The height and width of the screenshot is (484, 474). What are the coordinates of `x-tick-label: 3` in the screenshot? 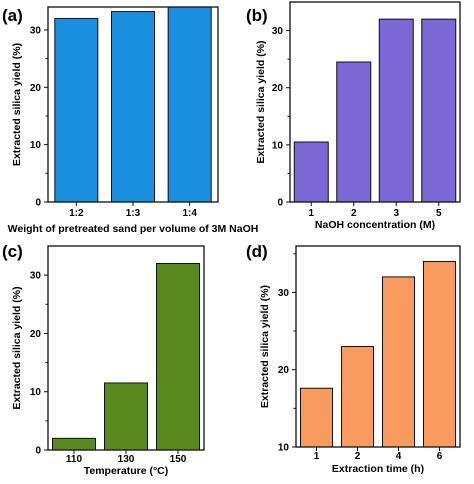 It's located at (396, 213).